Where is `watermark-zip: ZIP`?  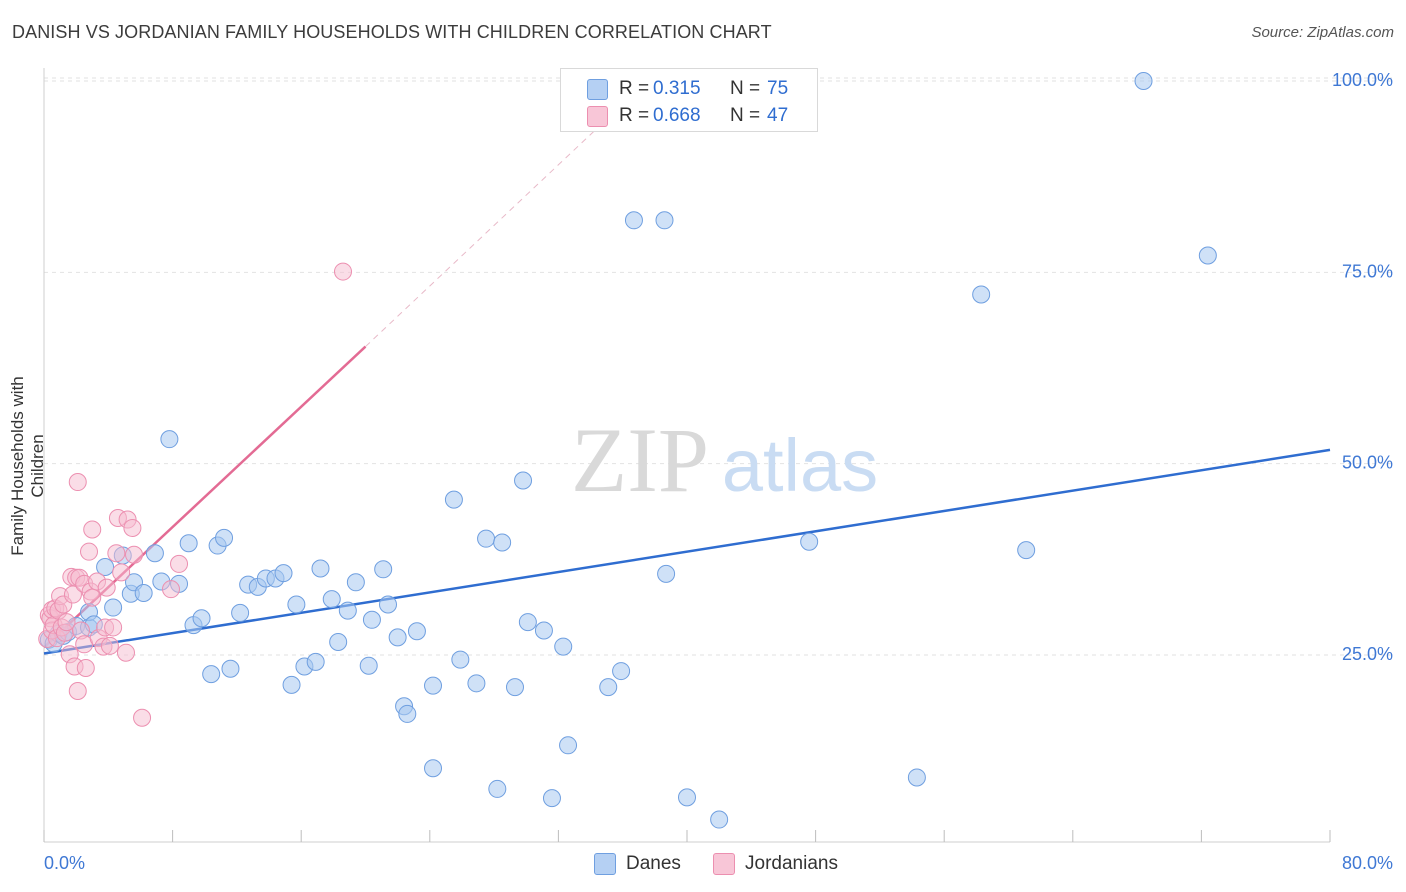 watermark-zip: ZIP is located at coordinates (640, 460).